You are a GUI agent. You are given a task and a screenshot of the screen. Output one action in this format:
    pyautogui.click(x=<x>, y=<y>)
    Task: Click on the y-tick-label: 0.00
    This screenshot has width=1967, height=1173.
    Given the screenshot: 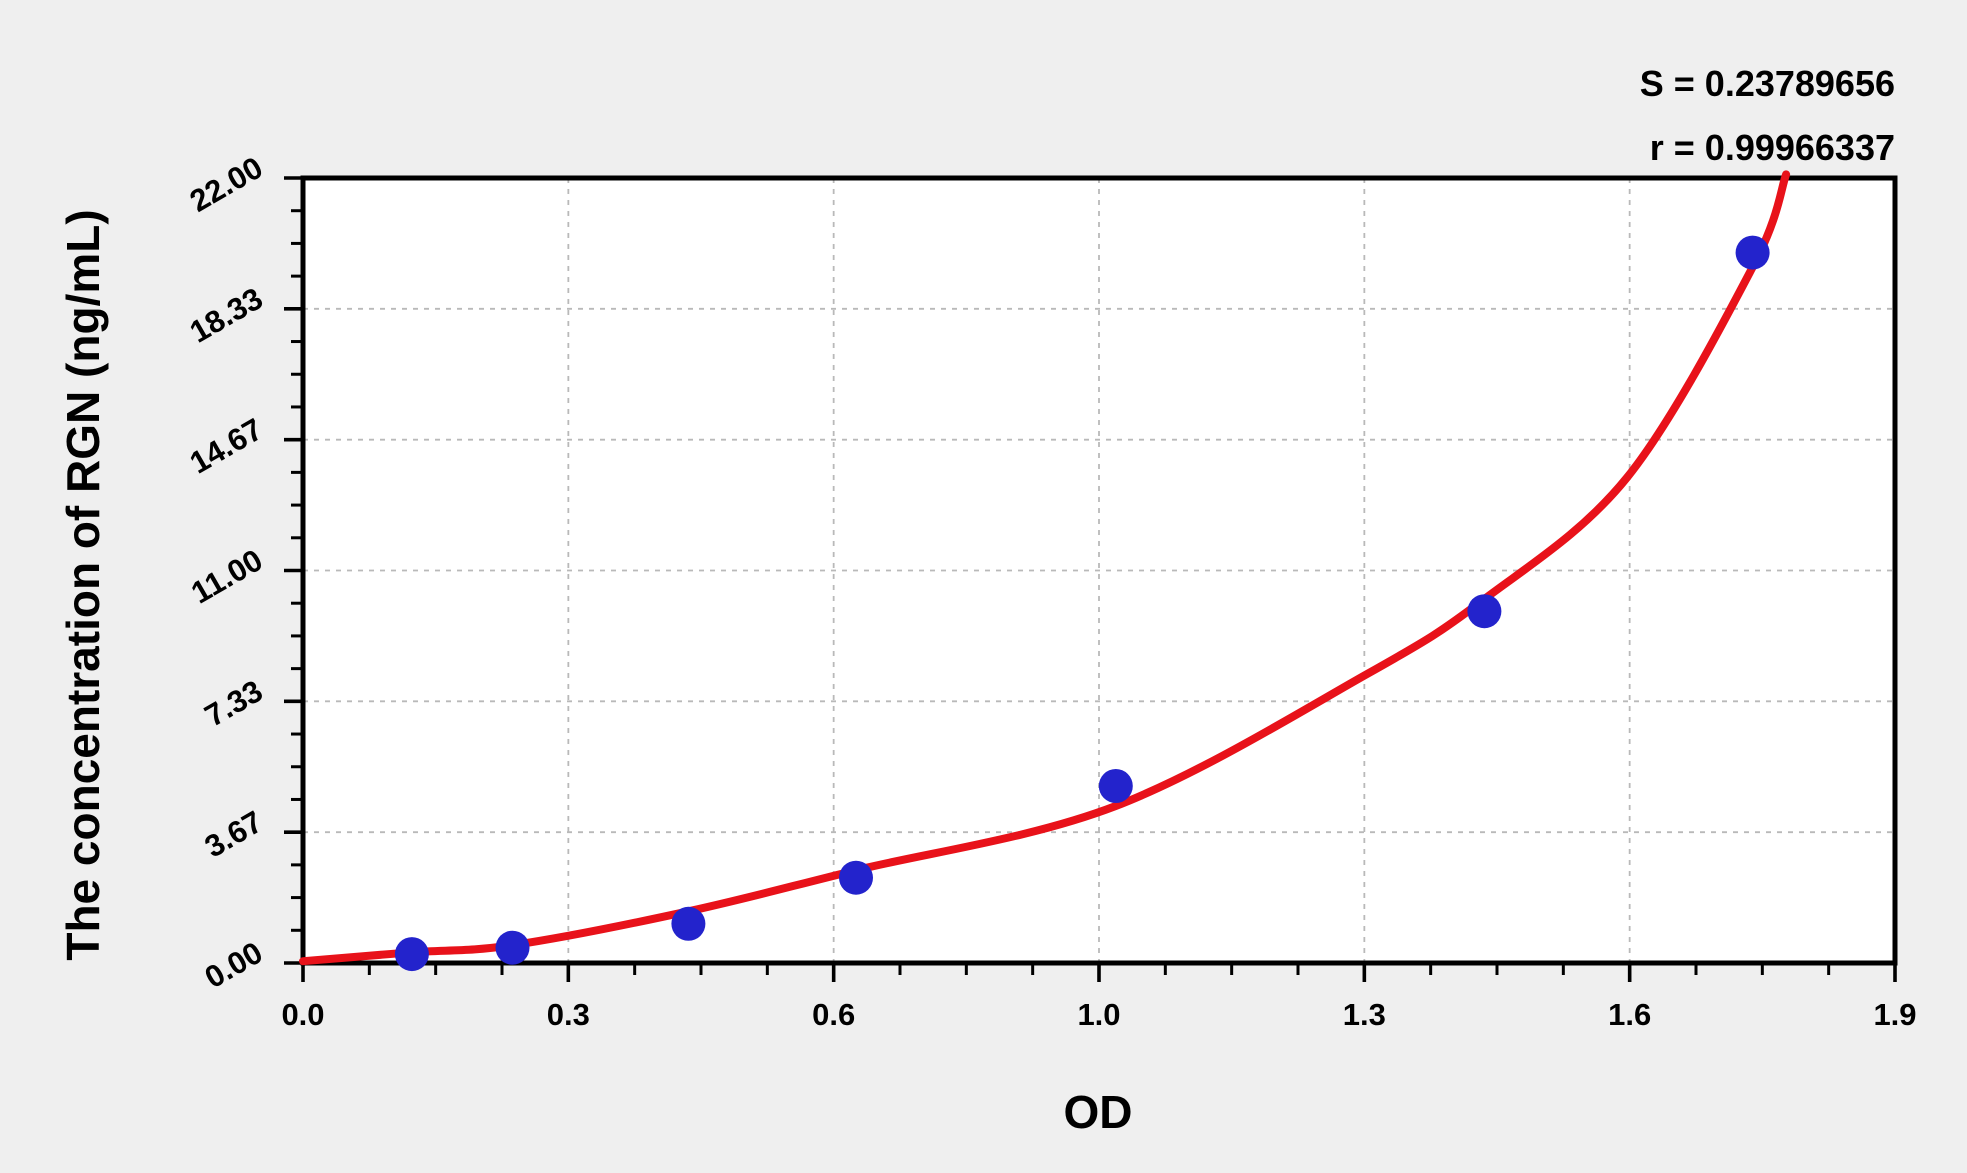 What is the action you would take?
    pyautogui.click(x=234, y=965)
    